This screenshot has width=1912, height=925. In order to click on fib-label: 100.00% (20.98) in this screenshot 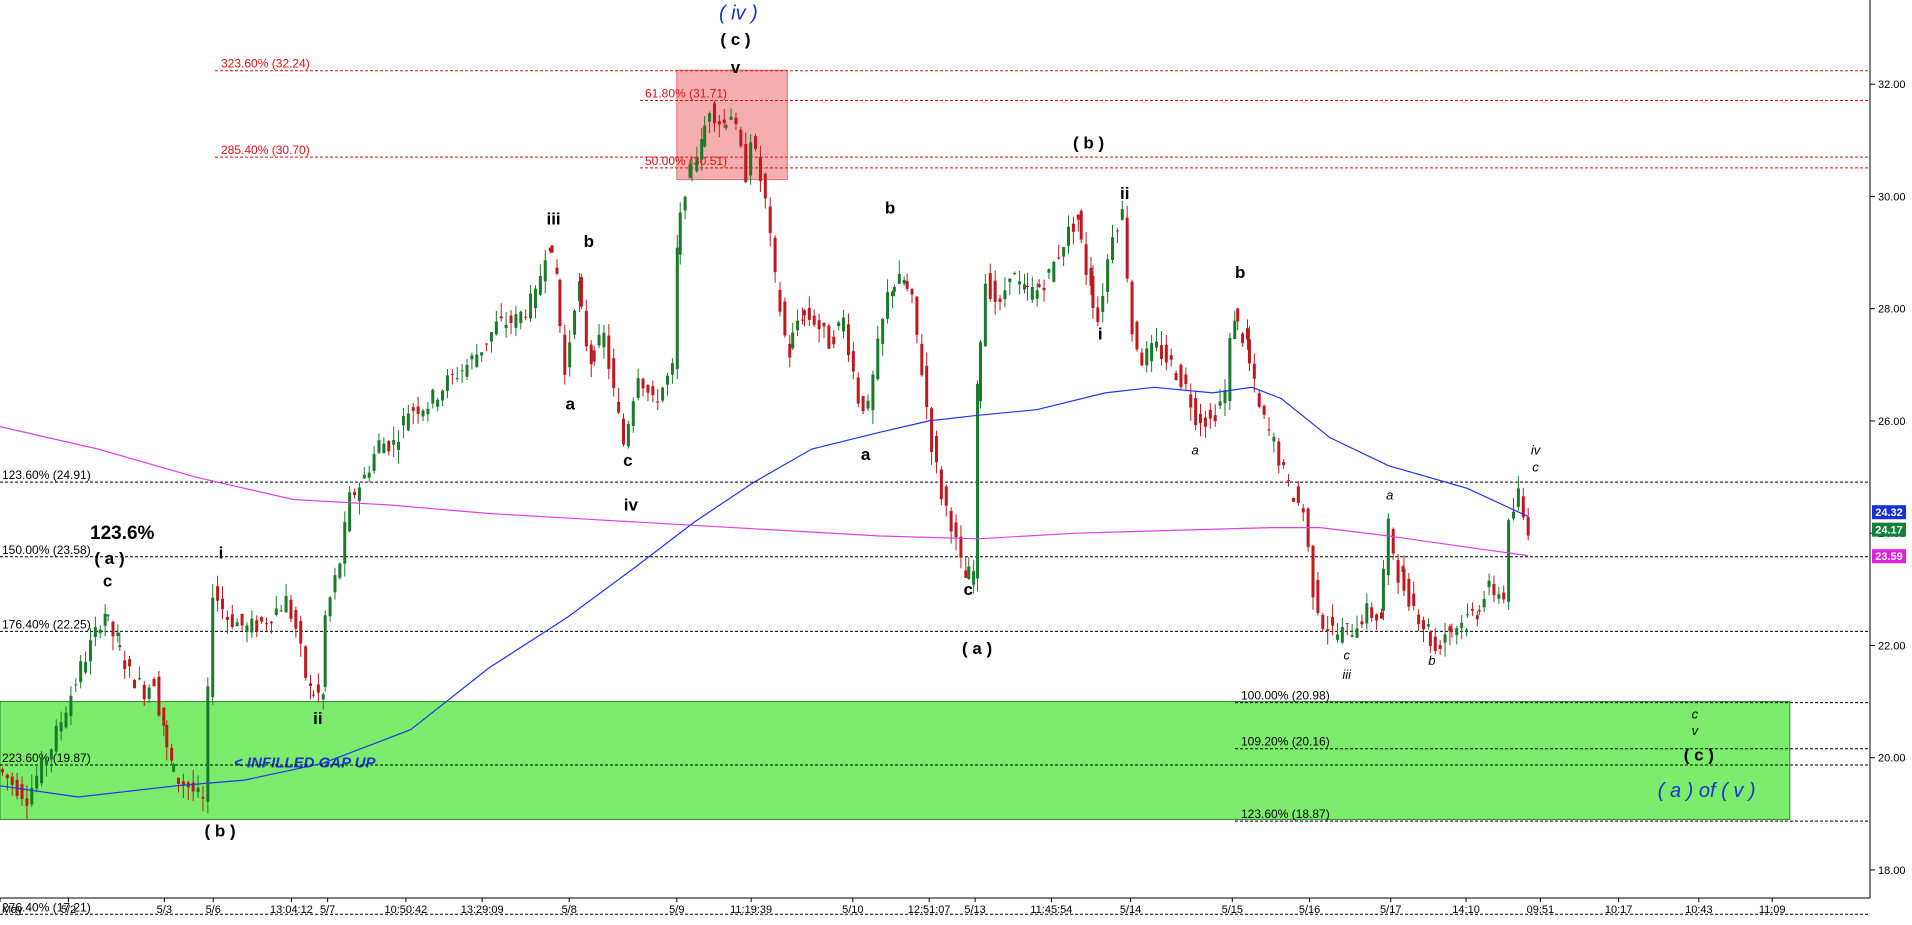, I will do `click(1285, 696)`.